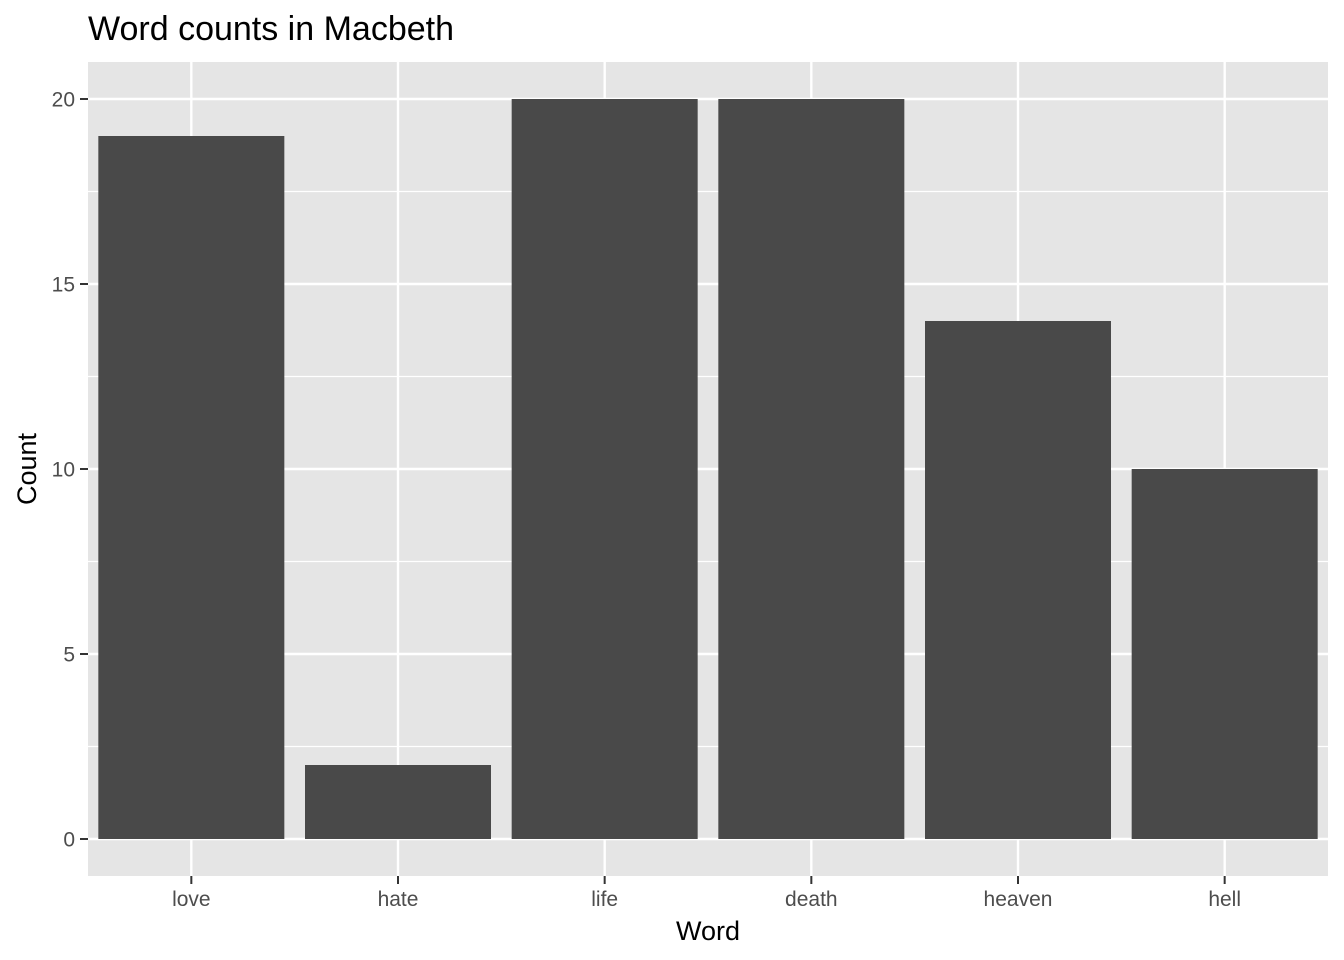 Image resolution: width=1344 pixels, height=960 pixels. I want to click on y-tick-label: 10, so click(63, 470).